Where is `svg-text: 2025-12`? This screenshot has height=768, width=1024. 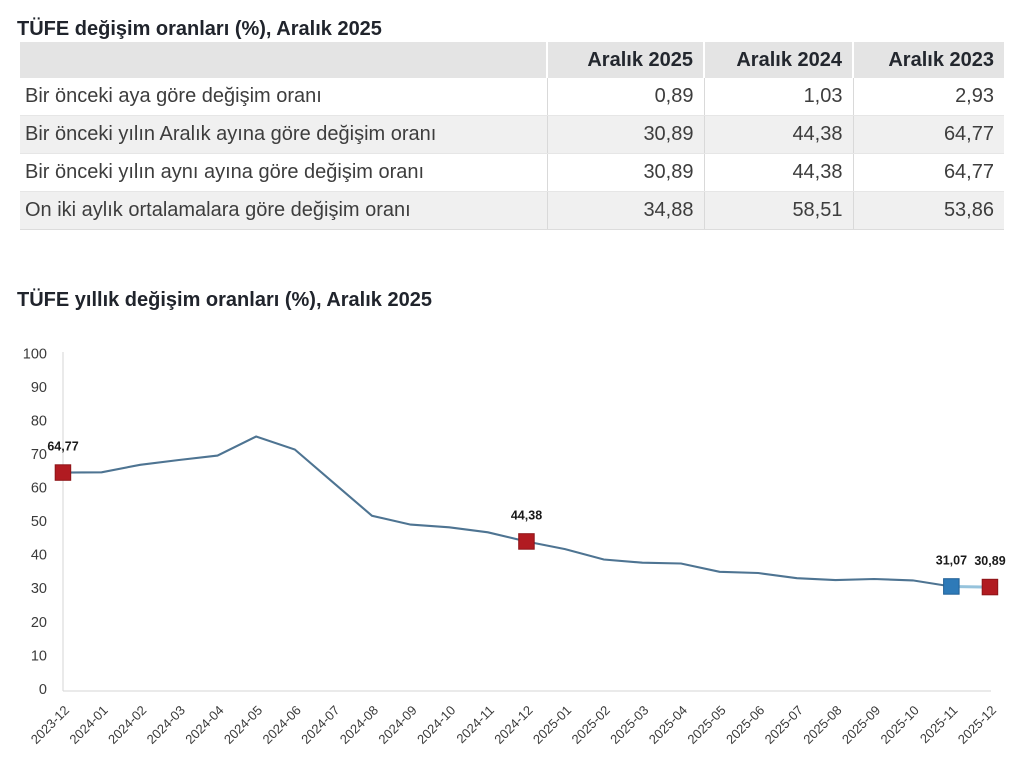
svg-text: 2025-12 is located at coordinates (977, 725).